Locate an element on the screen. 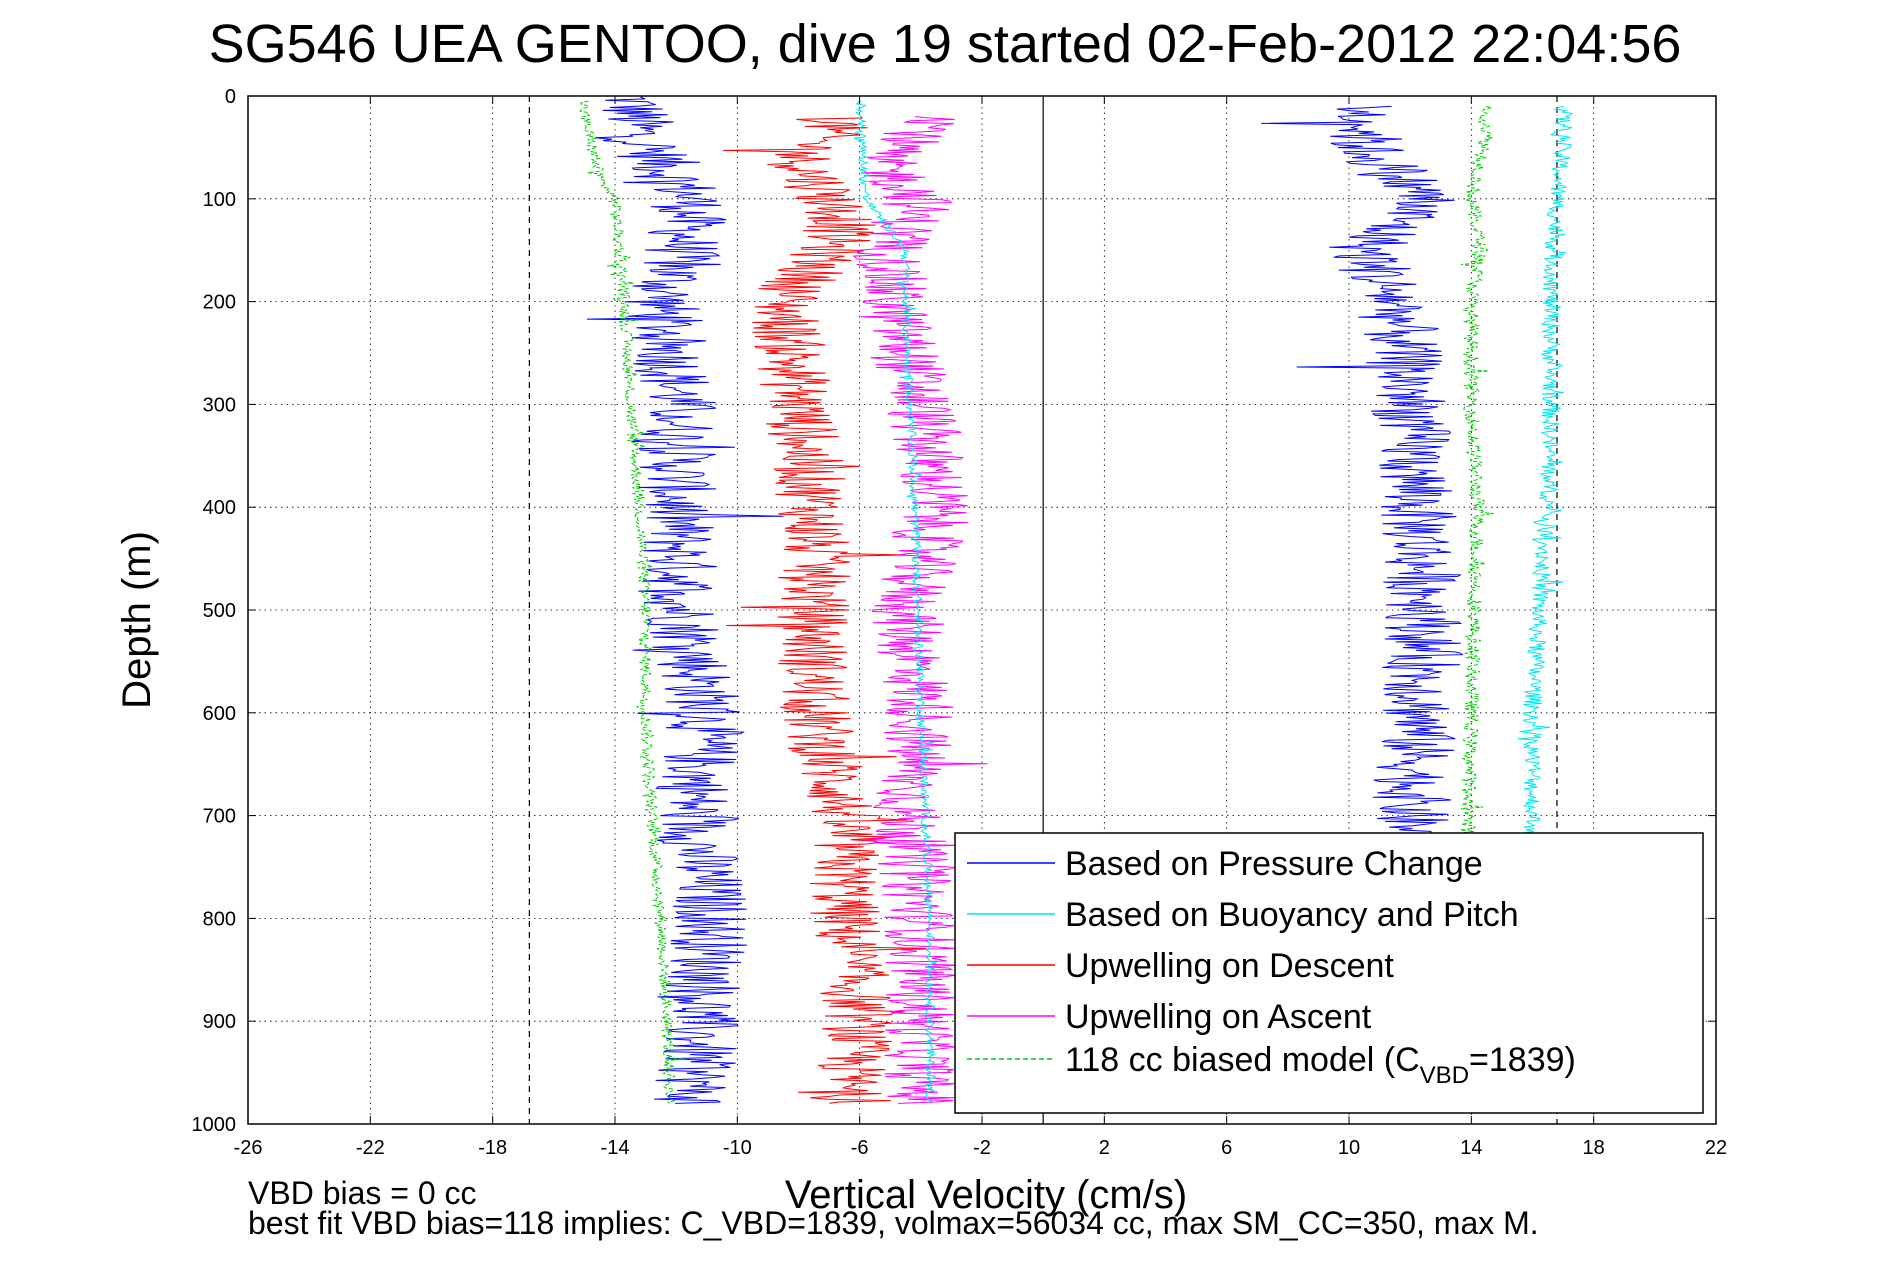 The height and width of the screenshot is (1262, 1891). x-tick-label: -26 is located at coordinates (248, 1148).